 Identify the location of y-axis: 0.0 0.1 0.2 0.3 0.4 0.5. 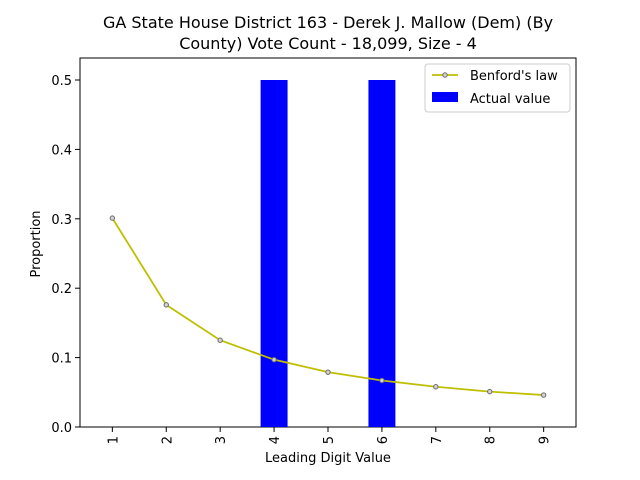
(65, 255).